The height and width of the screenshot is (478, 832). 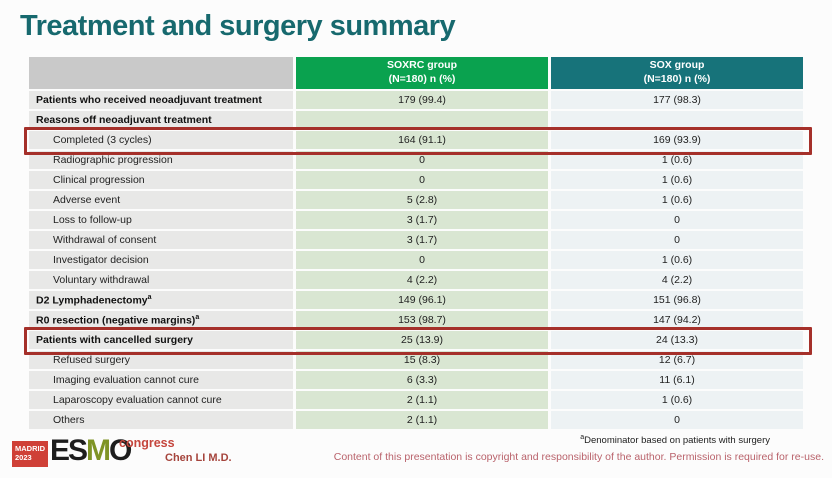 What do you see at coordinates (677, 300) in the screenshot?
I see `sox-value-cell: 151 (96.8)` at bounding box center [677, 300].